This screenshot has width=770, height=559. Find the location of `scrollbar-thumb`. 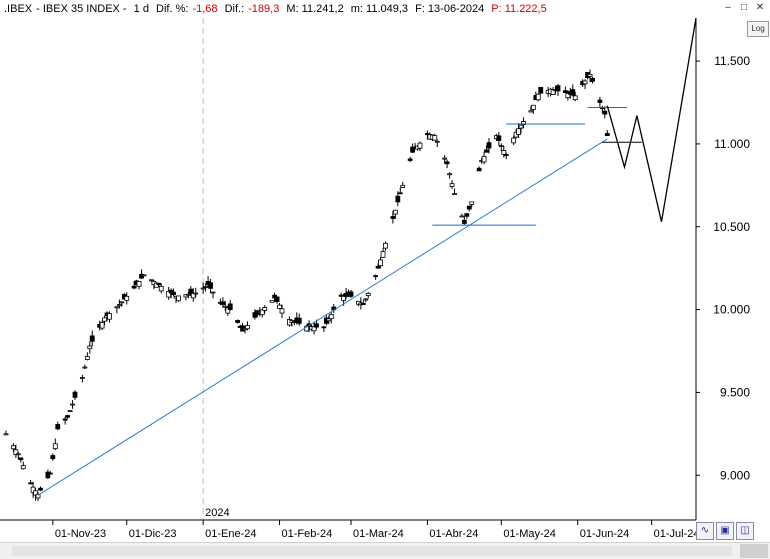

scrollbar-thumb is located at coordinates (372, 551).